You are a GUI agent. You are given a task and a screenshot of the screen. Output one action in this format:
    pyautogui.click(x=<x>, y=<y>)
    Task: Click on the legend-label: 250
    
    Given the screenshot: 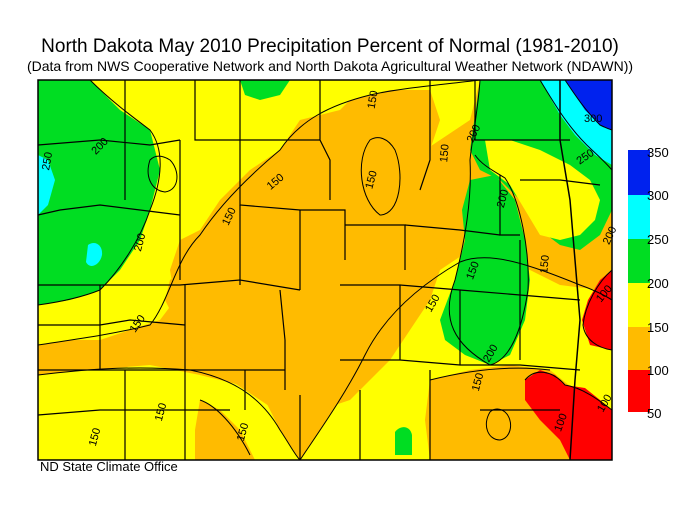 What is the action you would take?
    pyautogui.click(x=658, y=239)
    